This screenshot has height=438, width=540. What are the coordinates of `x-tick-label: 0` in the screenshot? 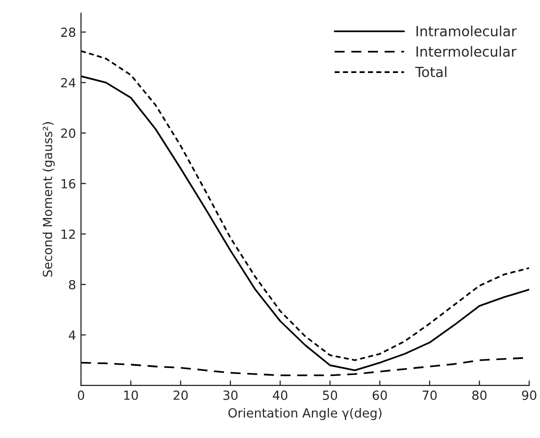 It's located at (81, 395).